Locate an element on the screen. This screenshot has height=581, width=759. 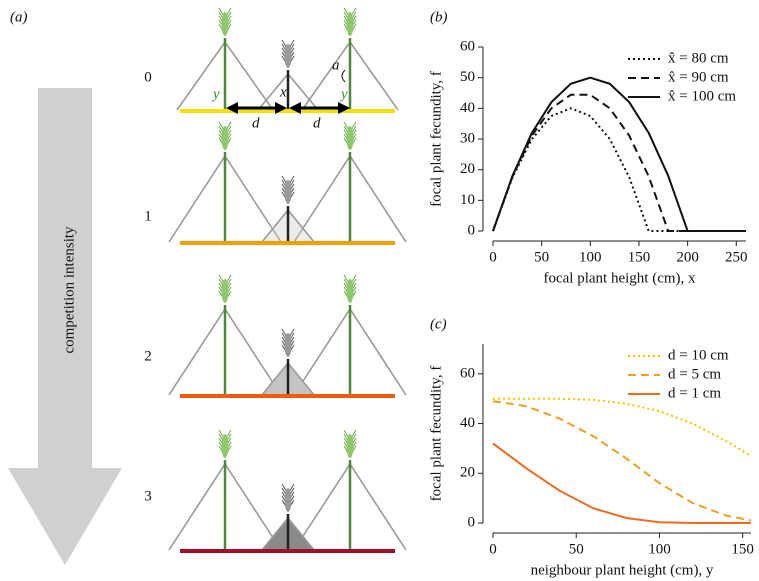
x-axis-label: focal plant height (cm), x is located at coordinates (619, 278).